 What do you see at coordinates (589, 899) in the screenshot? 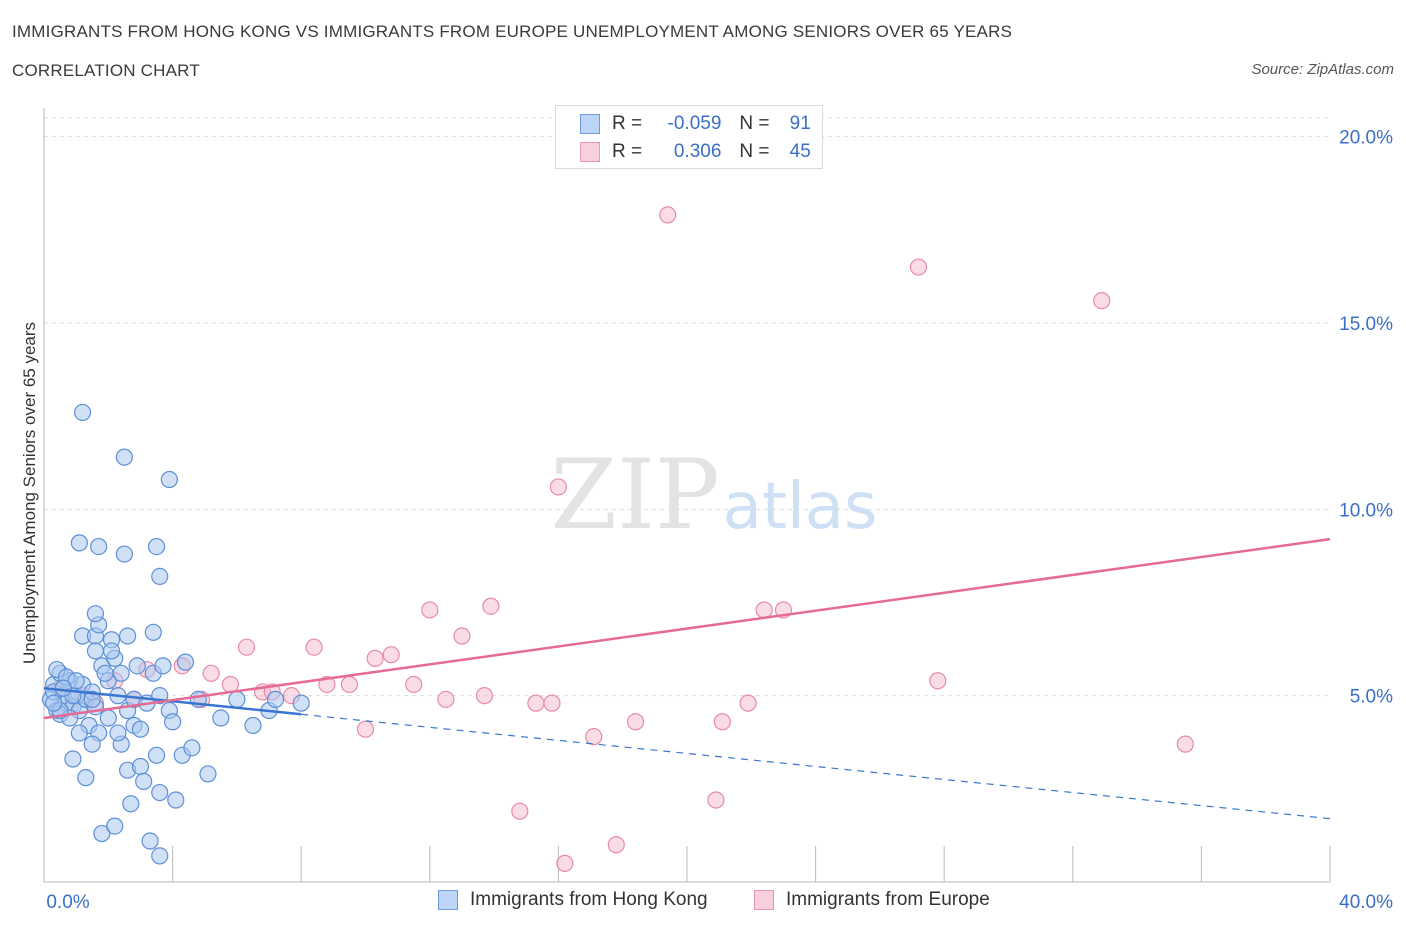
I see `bottom-legend-label: Immigrants from Hong Kong` at bounding box center [589, 899].